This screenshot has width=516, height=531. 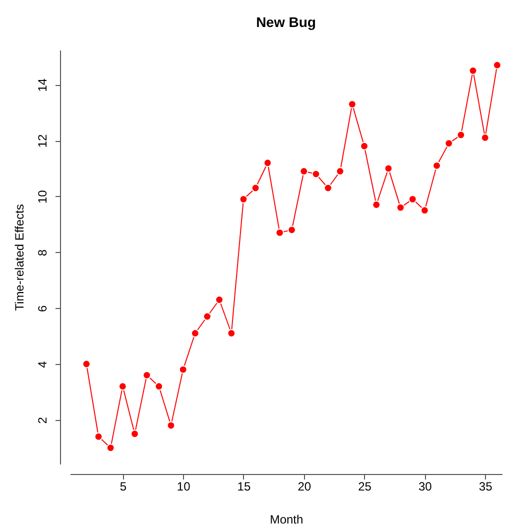 What do you see at coordinates (305, 487) in the screenshot?
I see `x-tick-label: 20` at bounding box center [305, 487].